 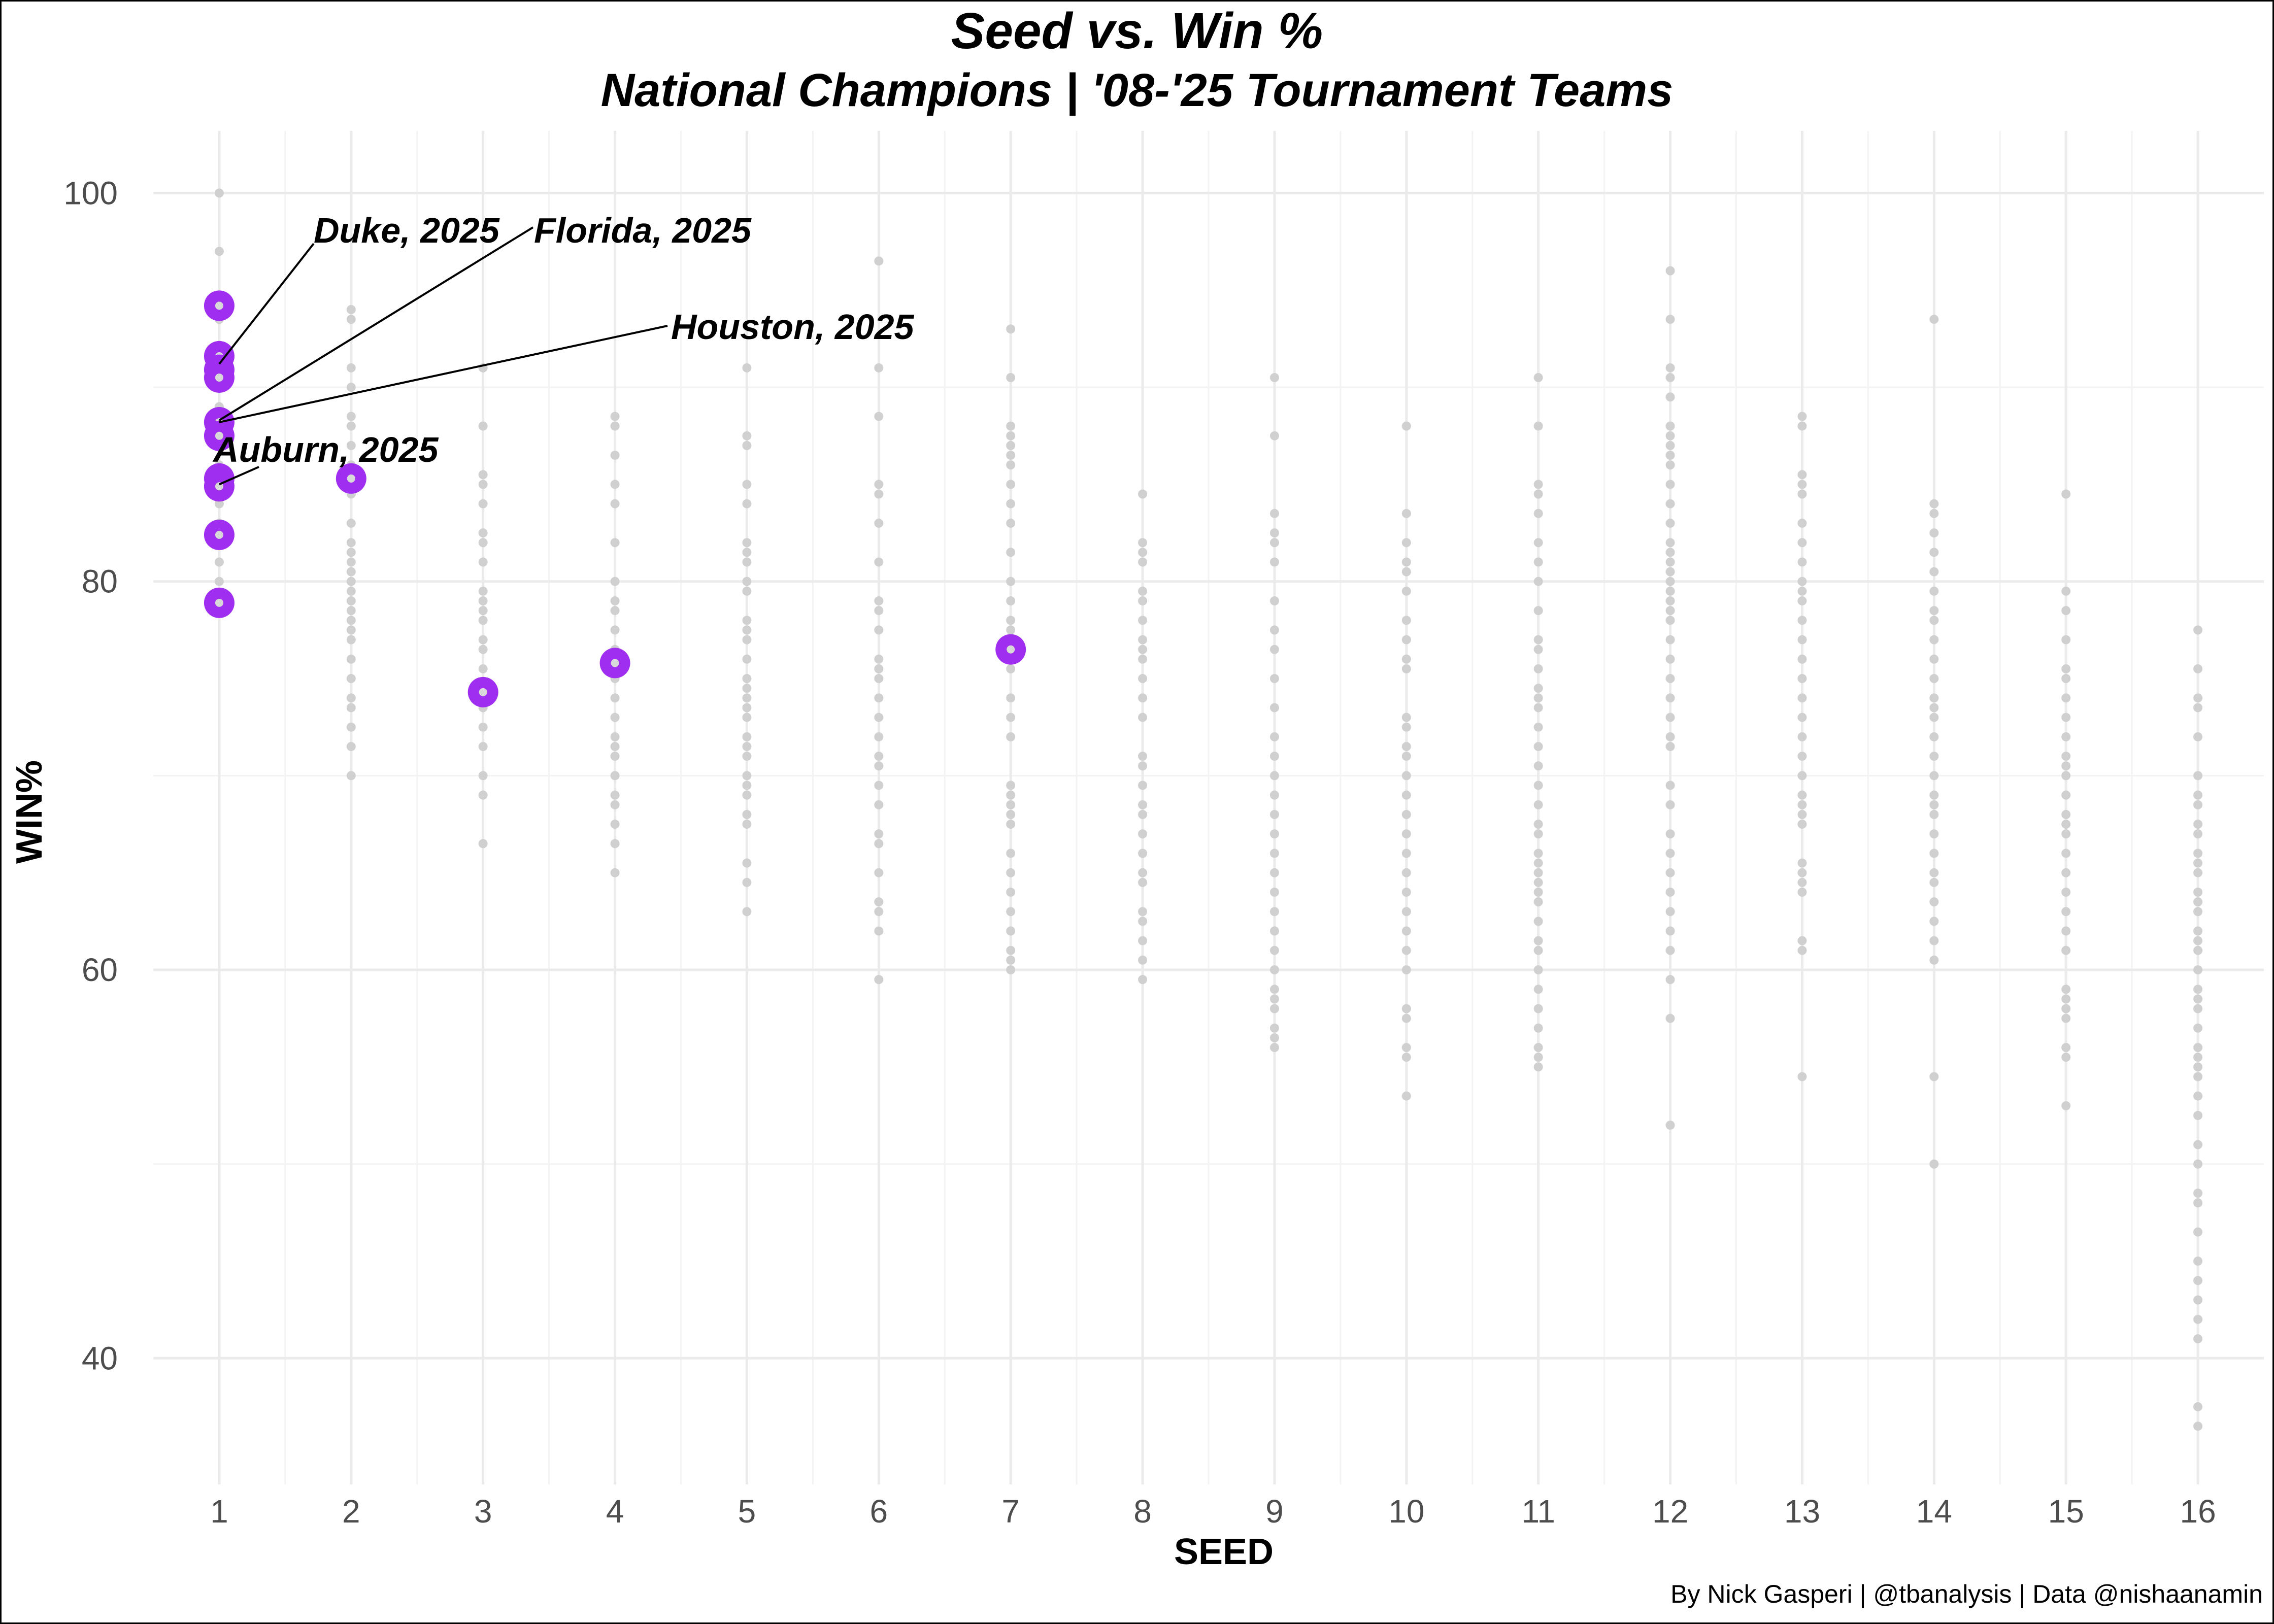 I want to click on x-tick-label: 1, so click(x=219, y=1511).